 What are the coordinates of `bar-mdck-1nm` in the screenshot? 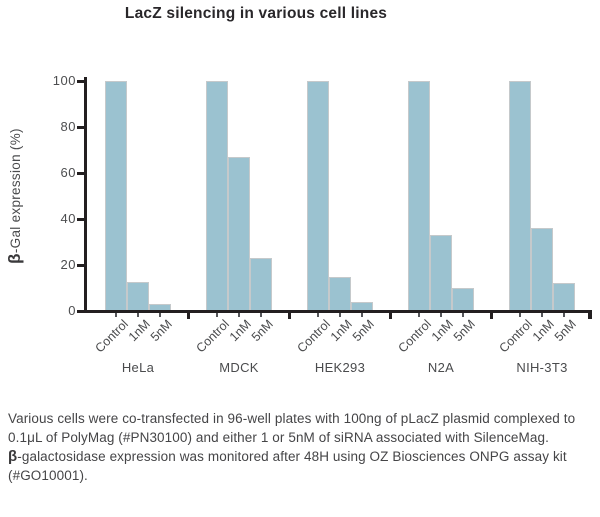 It's located at (239, 234).